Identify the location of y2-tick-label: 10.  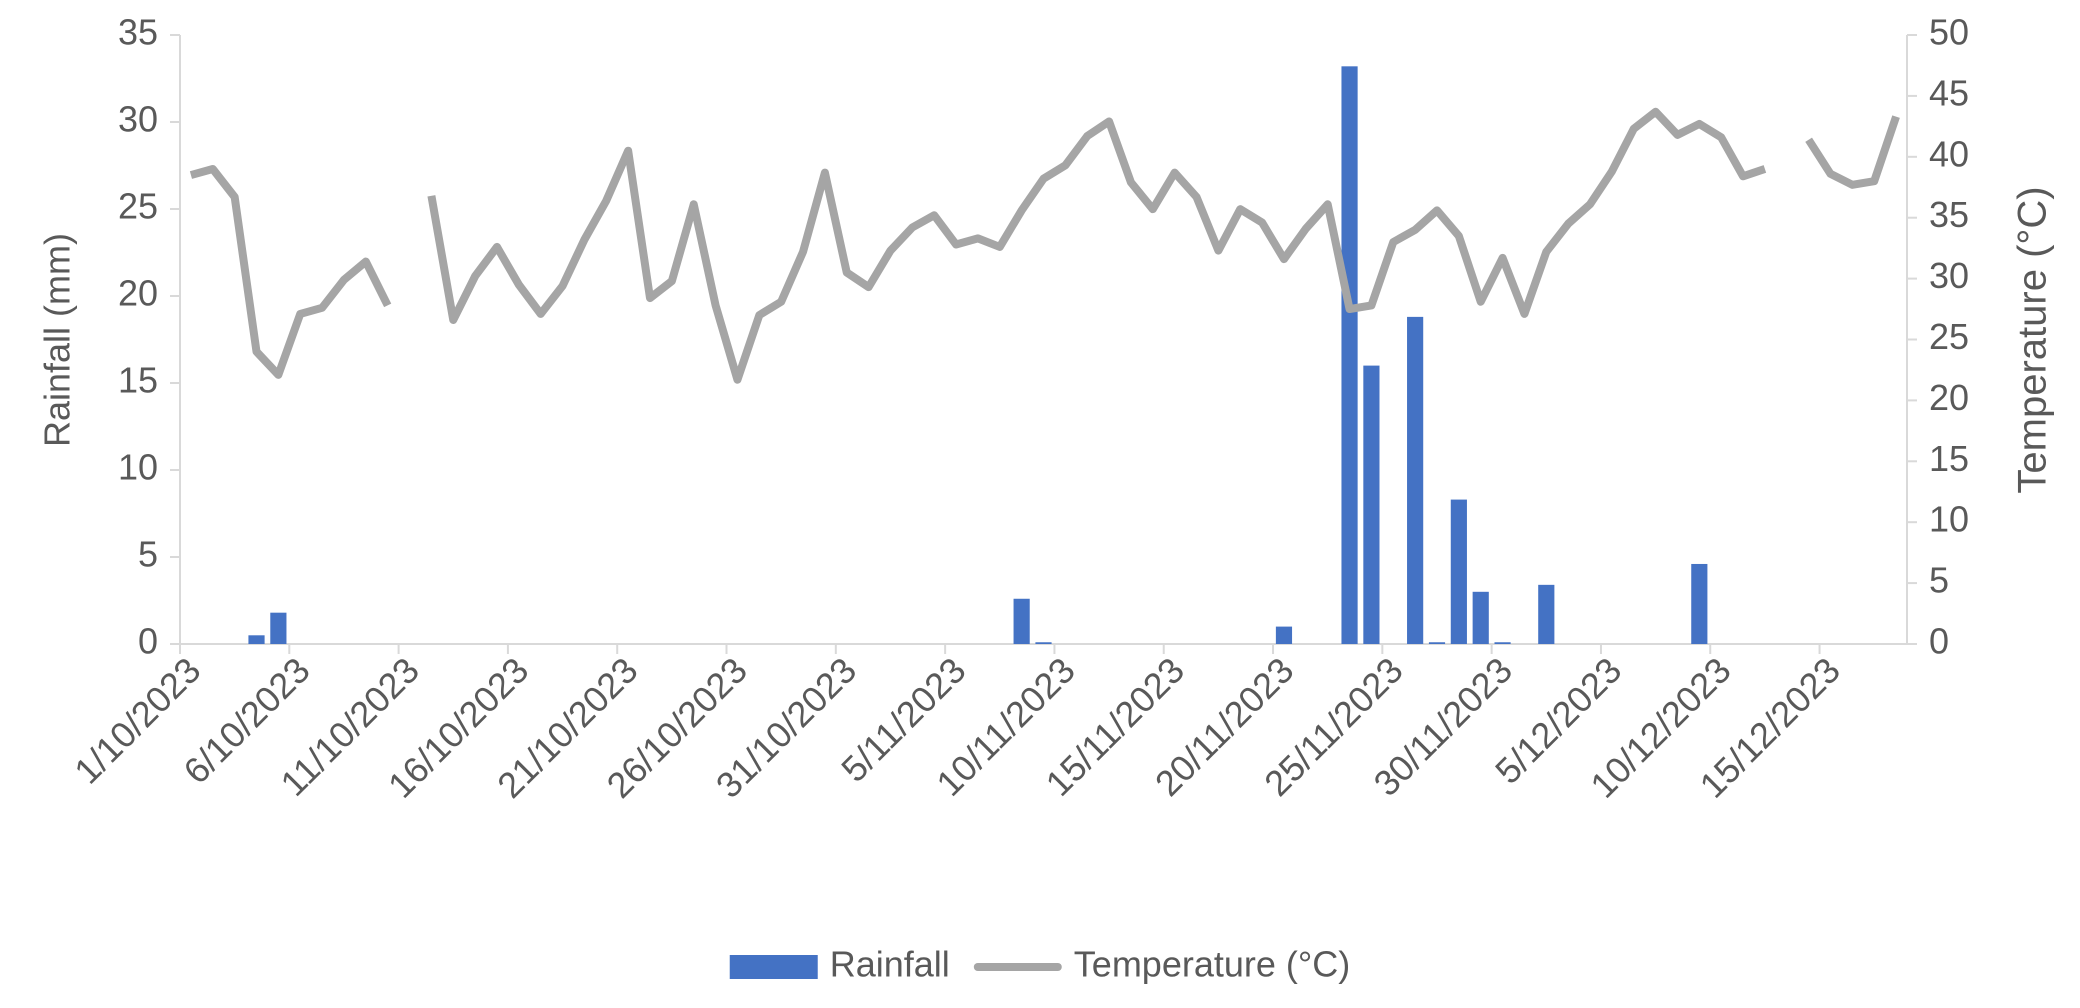
(1949, 519).